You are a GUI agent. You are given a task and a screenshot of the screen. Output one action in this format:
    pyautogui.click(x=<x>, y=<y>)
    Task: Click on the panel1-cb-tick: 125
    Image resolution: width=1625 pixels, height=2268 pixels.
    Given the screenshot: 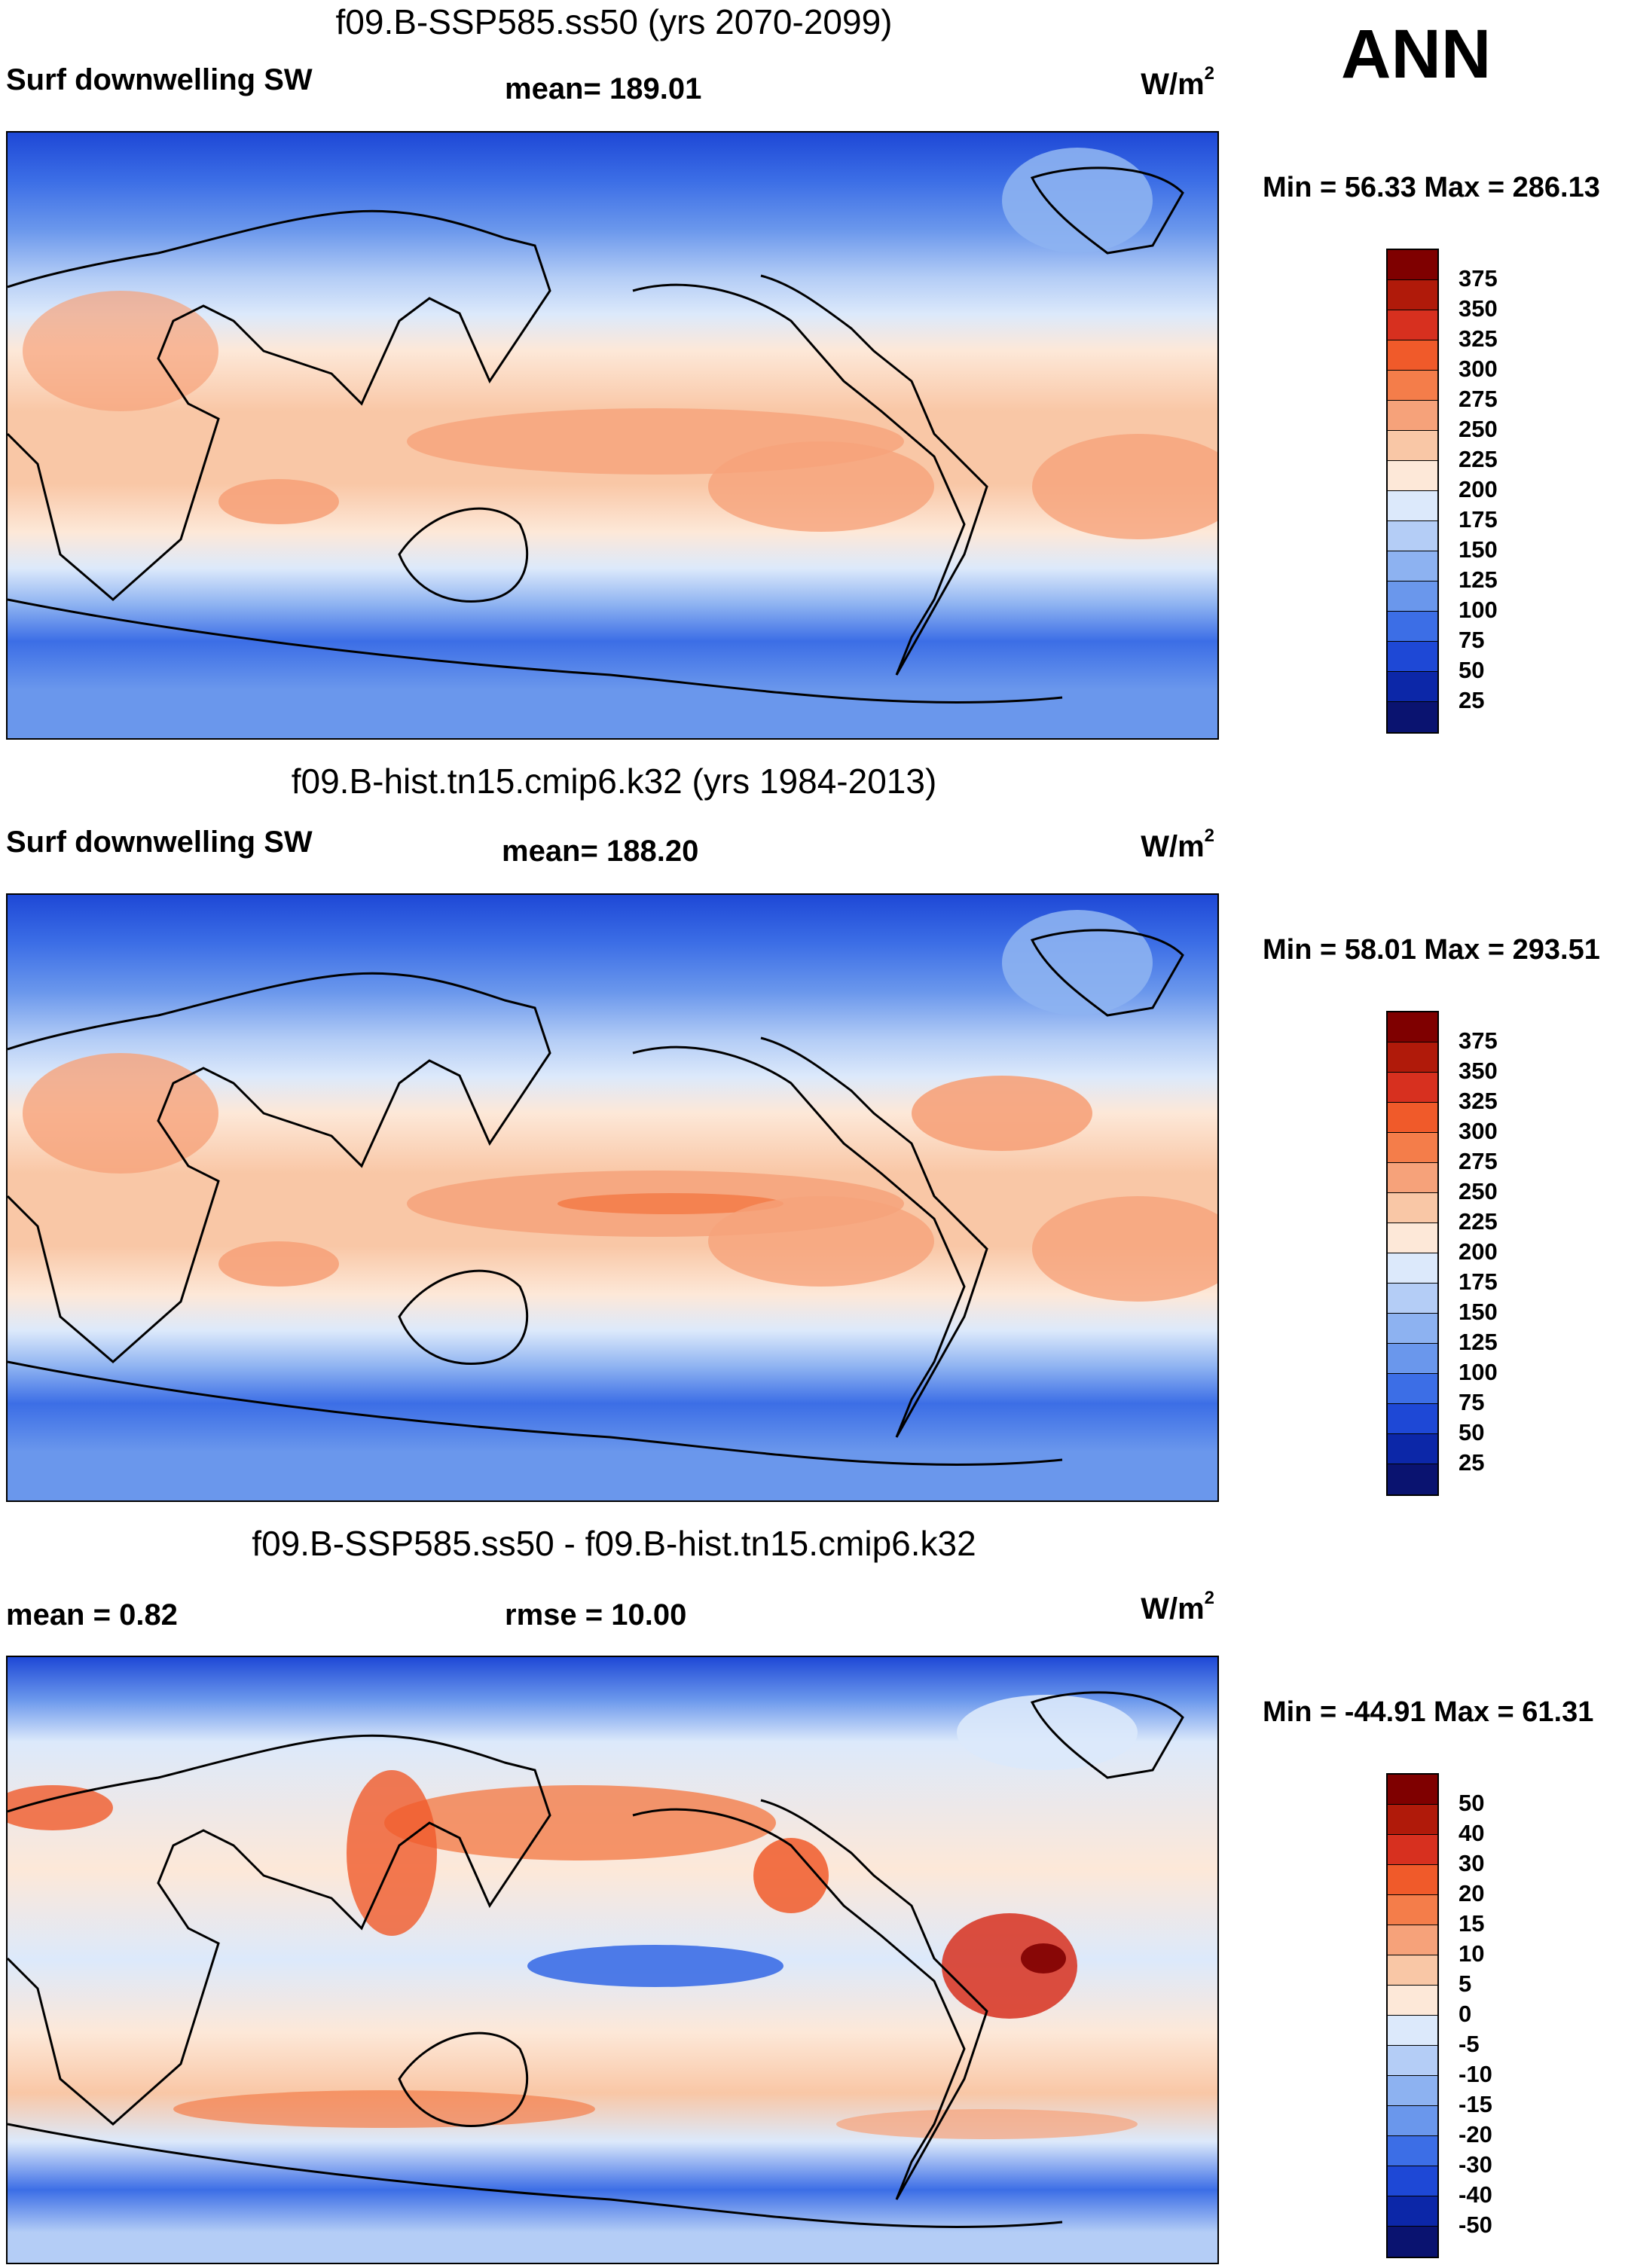 What is the action you would take?
    pyautogui.click(x=1478, y=579)
    